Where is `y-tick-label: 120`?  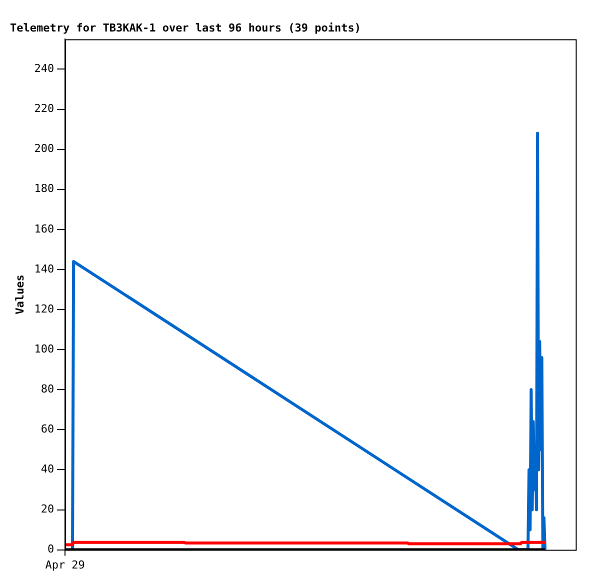
y-tick-label: 120 is located at coordinates (44, 309).